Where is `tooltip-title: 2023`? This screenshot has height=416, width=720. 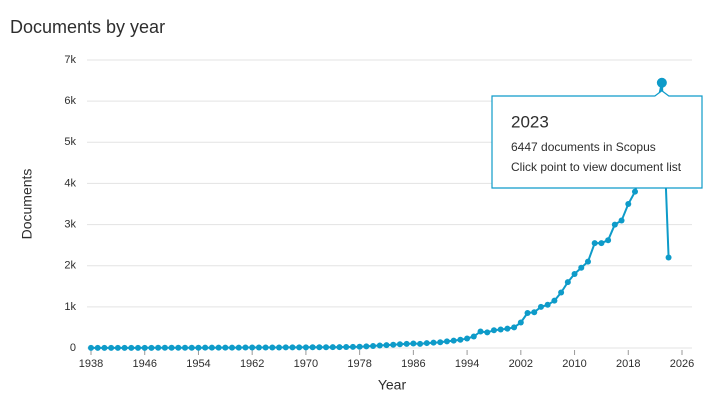
tooltip-title: 2023 is located at coordinates (530, 121).